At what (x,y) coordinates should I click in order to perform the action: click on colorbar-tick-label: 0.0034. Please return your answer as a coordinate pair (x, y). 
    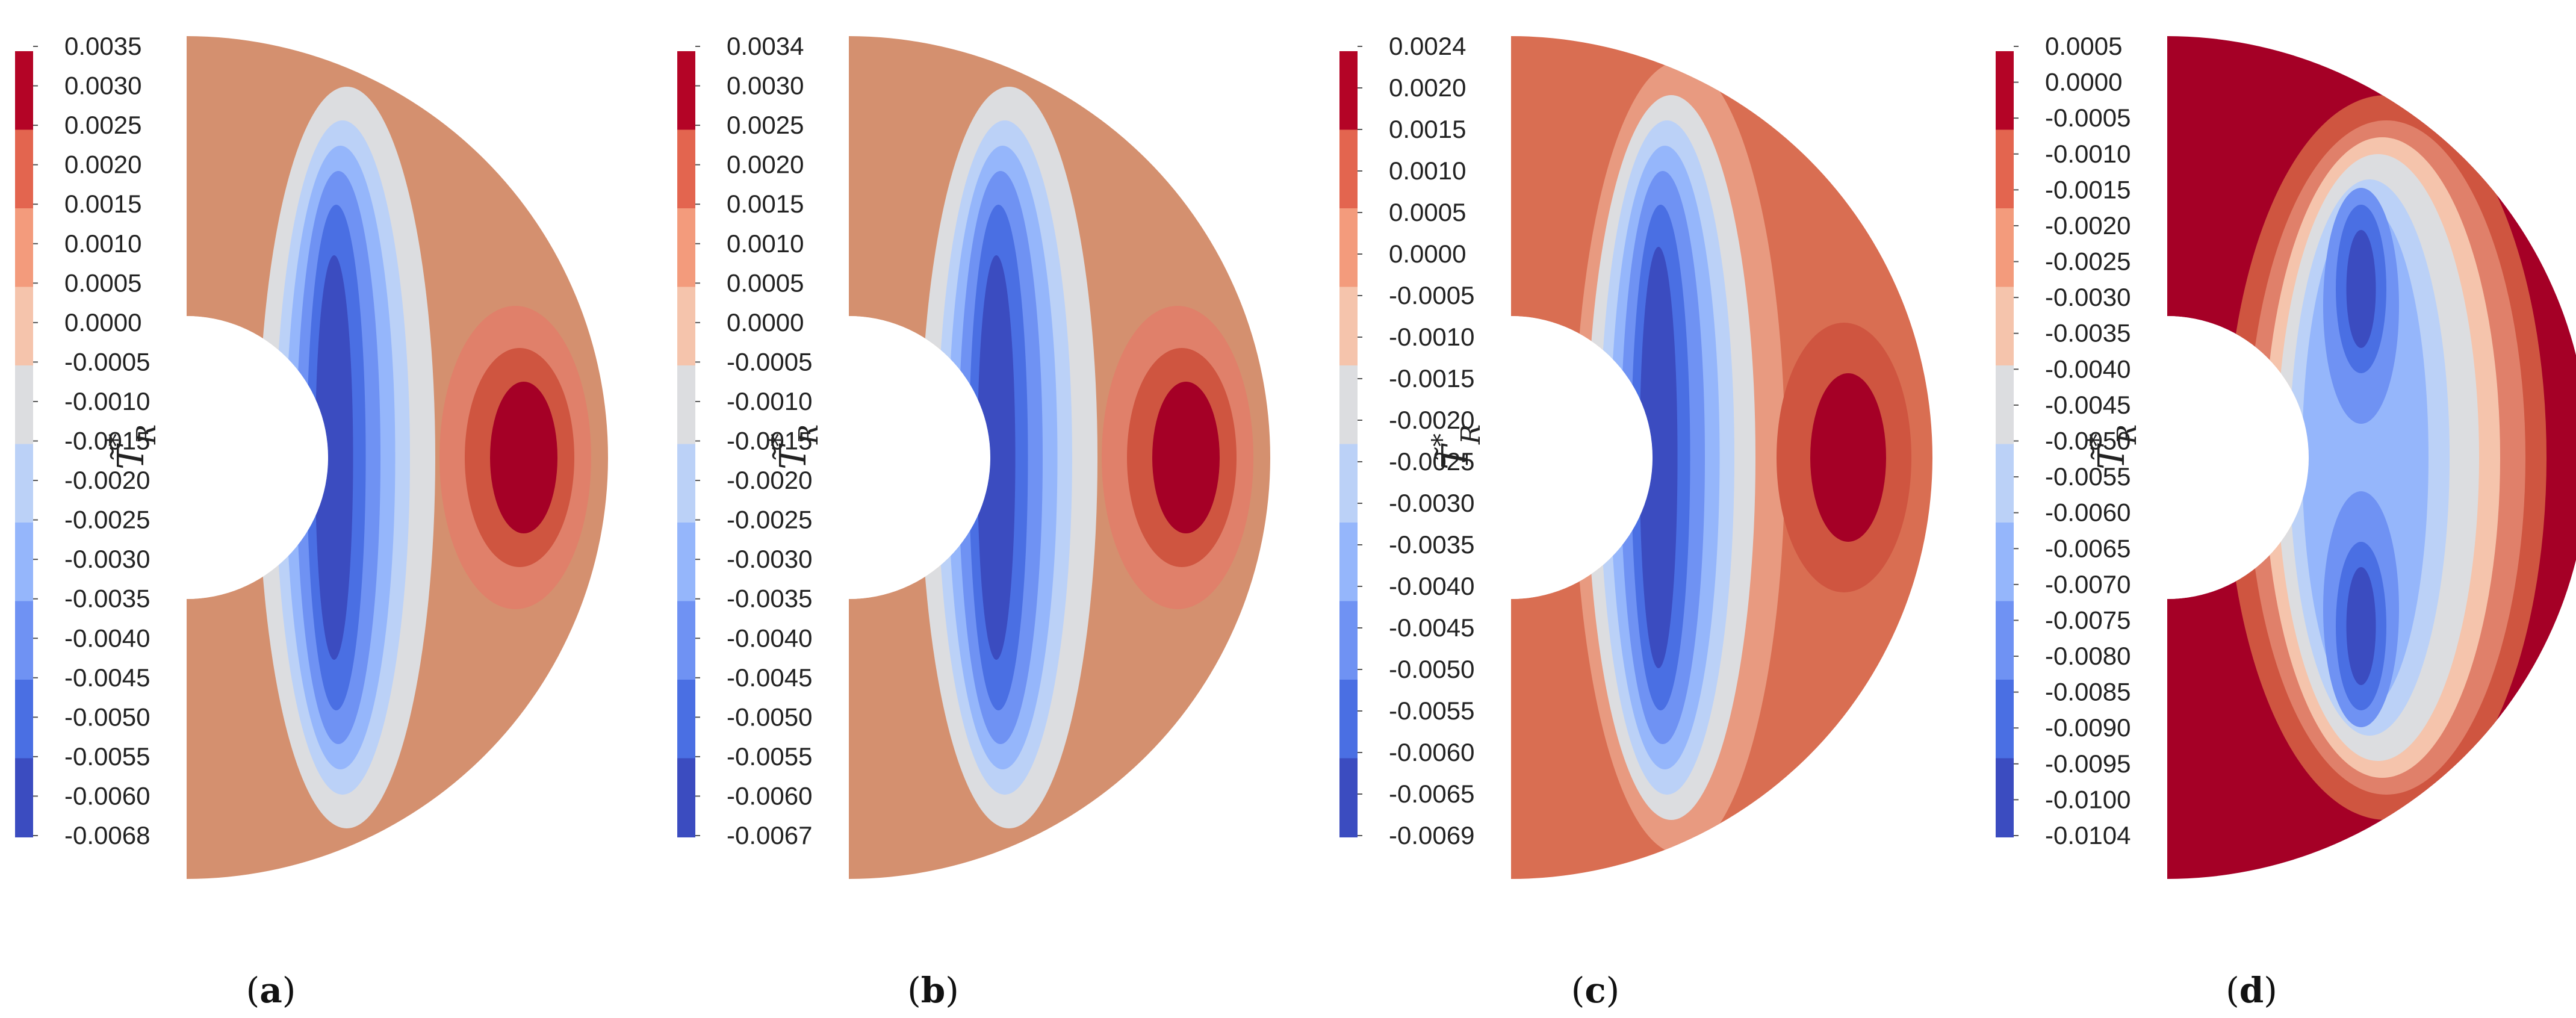
    Looking at the image, I should click on (765, 46).